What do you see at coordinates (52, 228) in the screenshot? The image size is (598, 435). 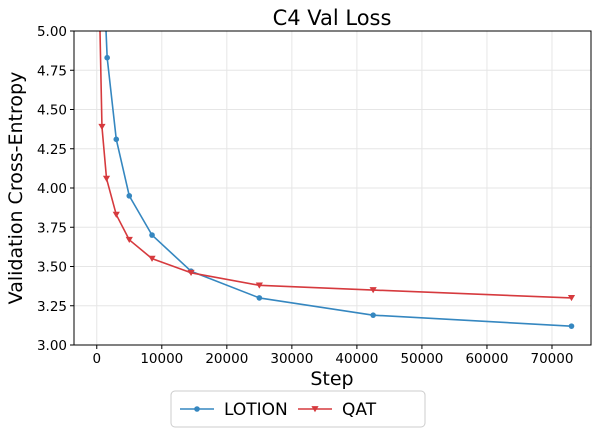 I see `y-tick-label: 3.75` at bounding box center [52, 228].